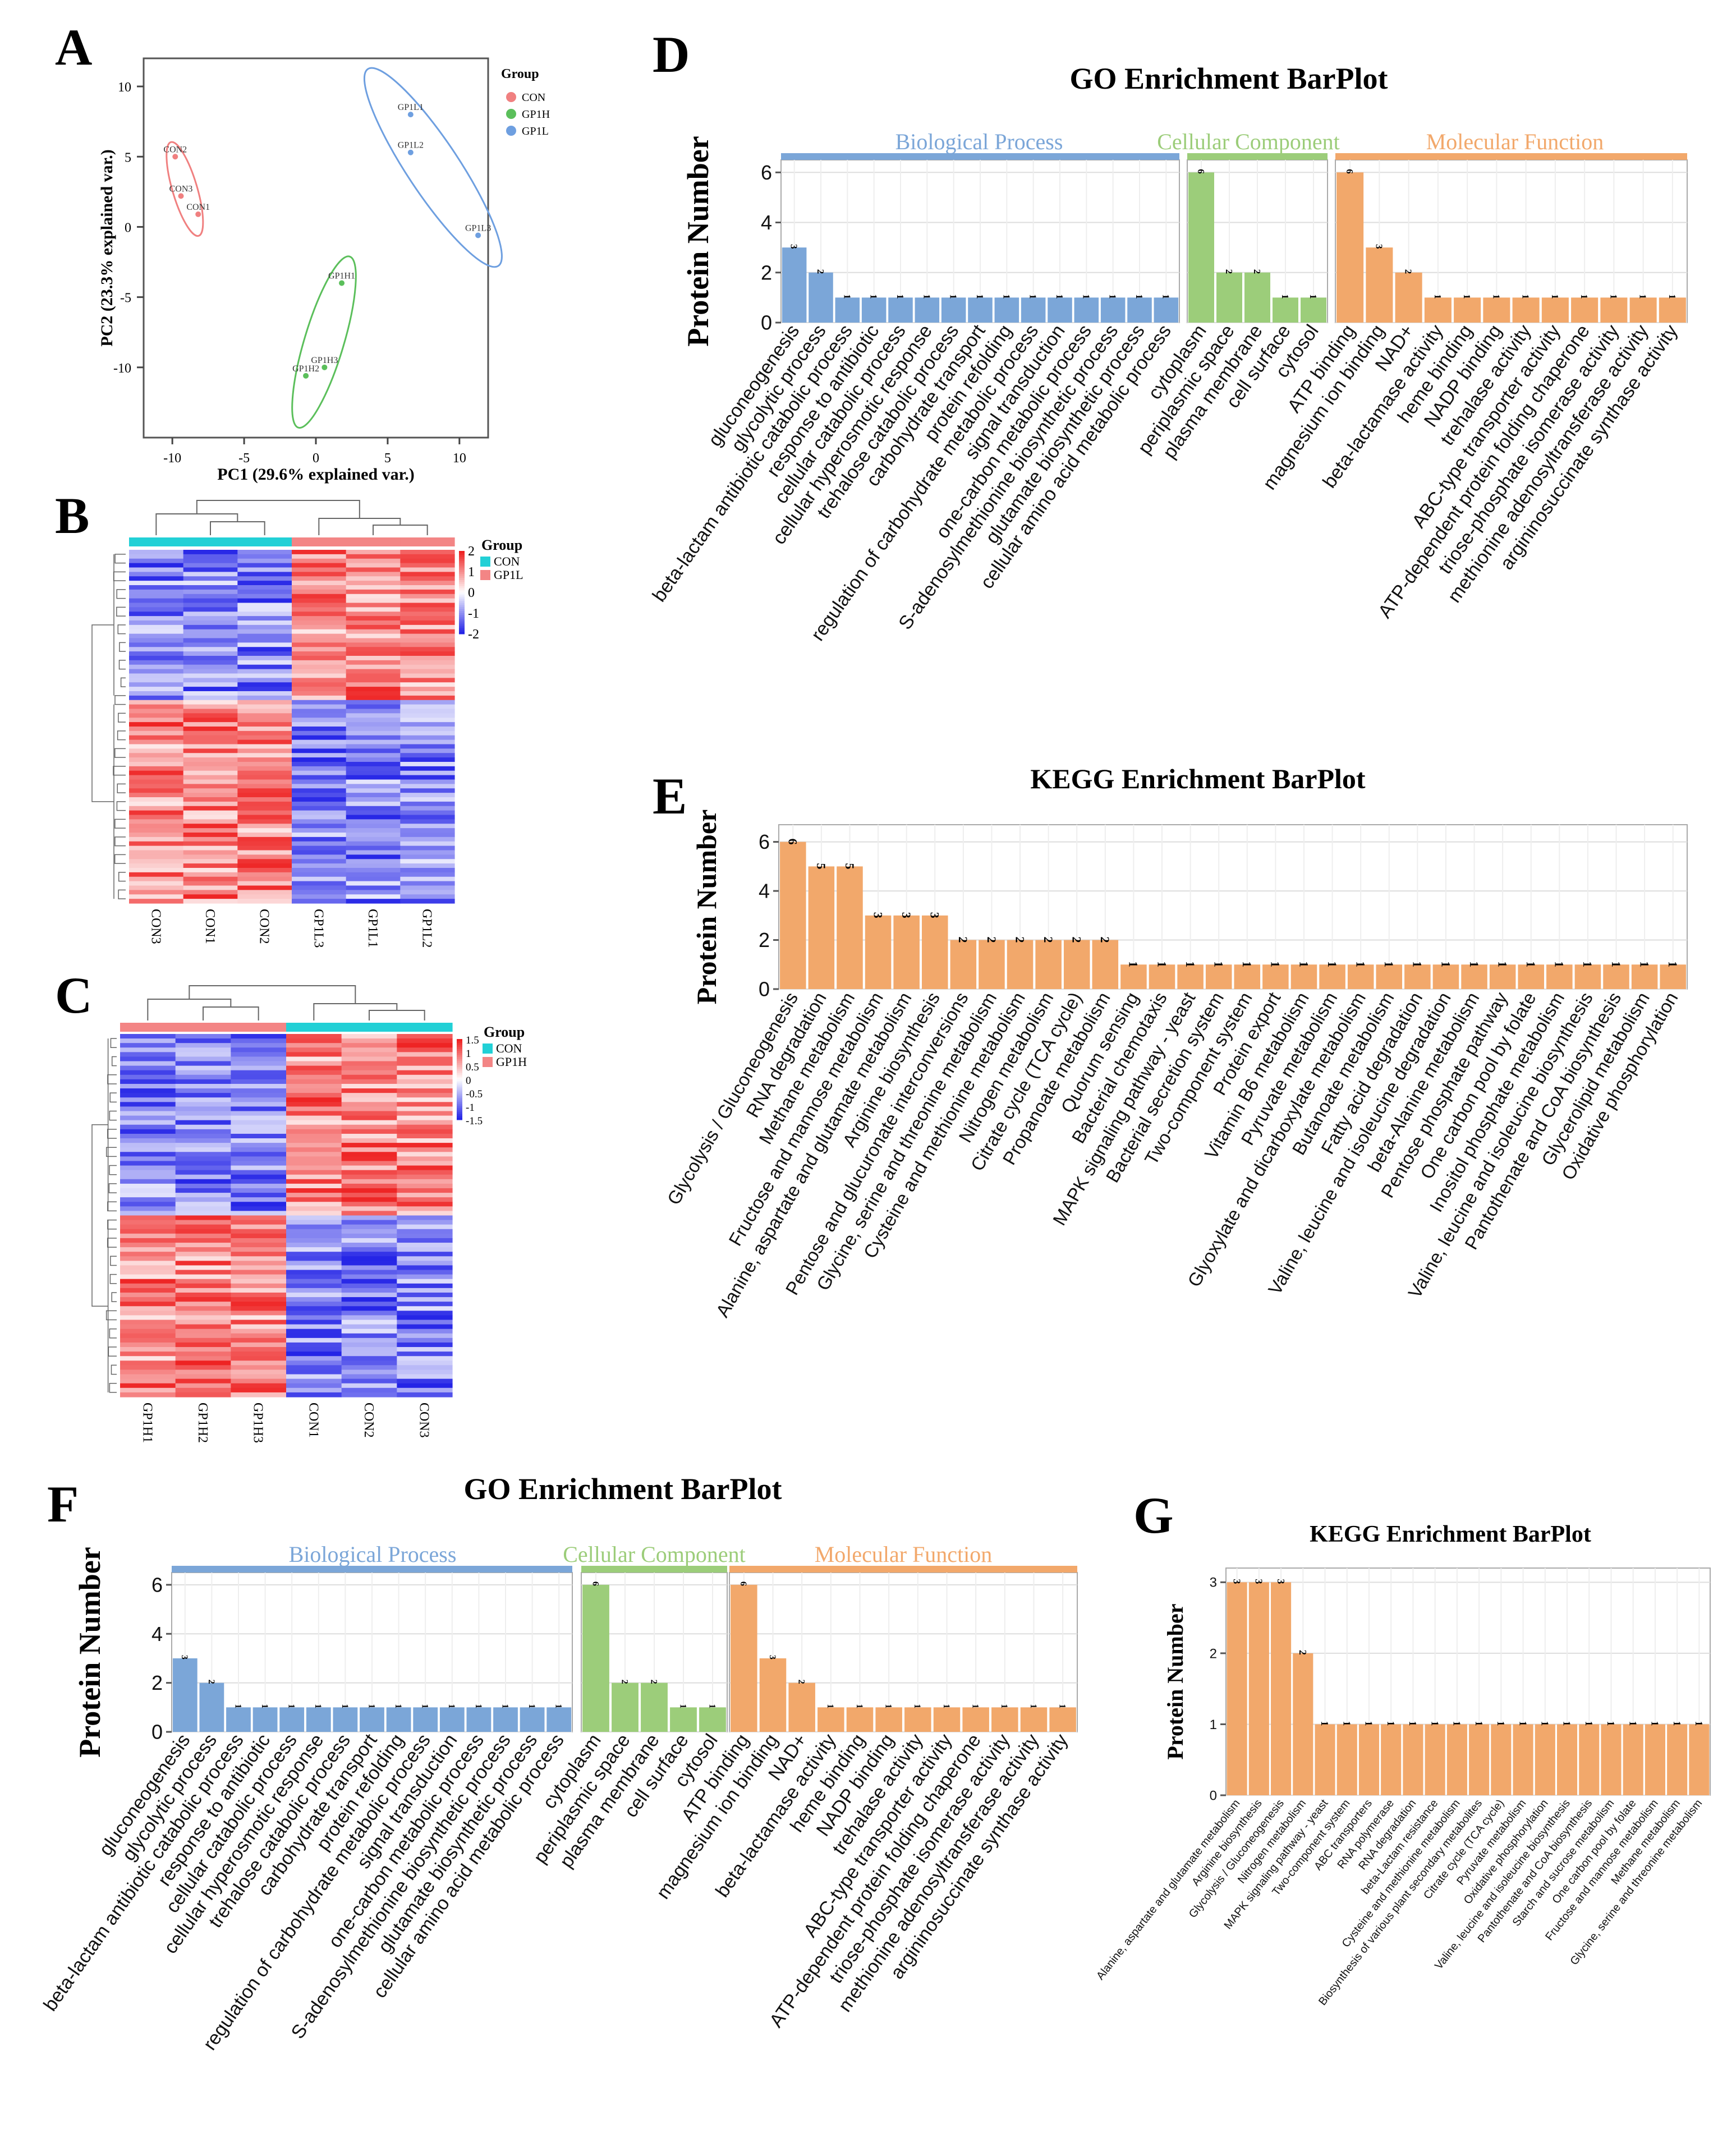  I want to click on data-label: 2, so click(820, 271).